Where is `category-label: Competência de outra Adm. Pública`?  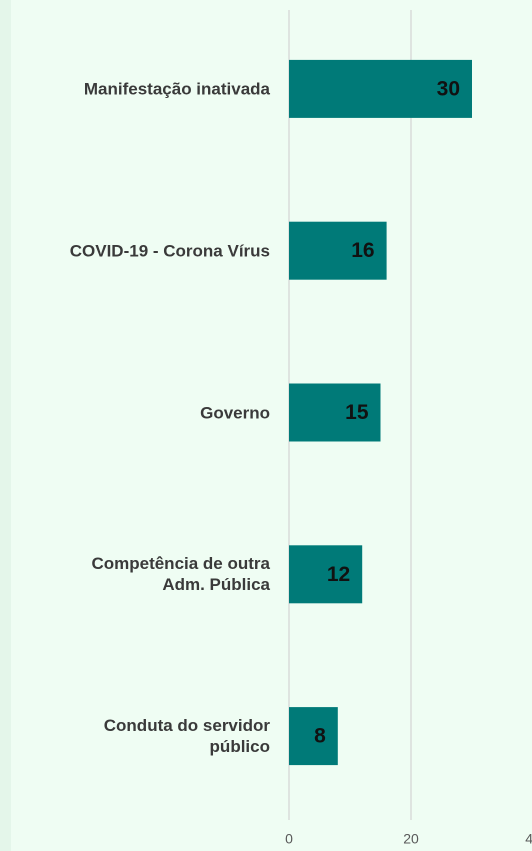 category-label: Competência de outra Adm. Pública is located at coordinates (180, 574).